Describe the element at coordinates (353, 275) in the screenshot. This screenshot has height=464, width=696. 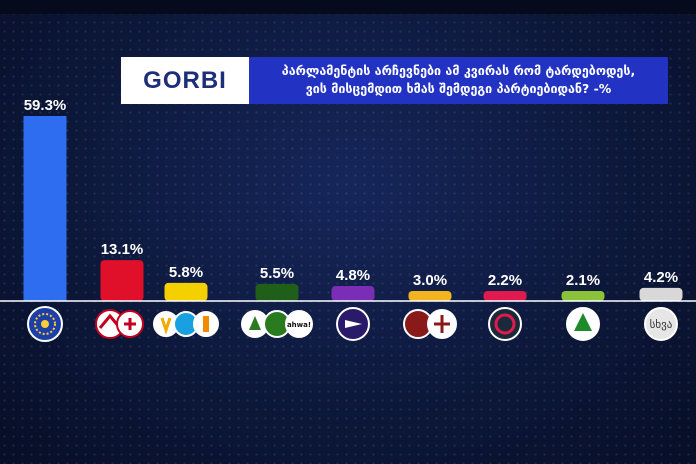
I see `data-label: 4.8%` at that location.